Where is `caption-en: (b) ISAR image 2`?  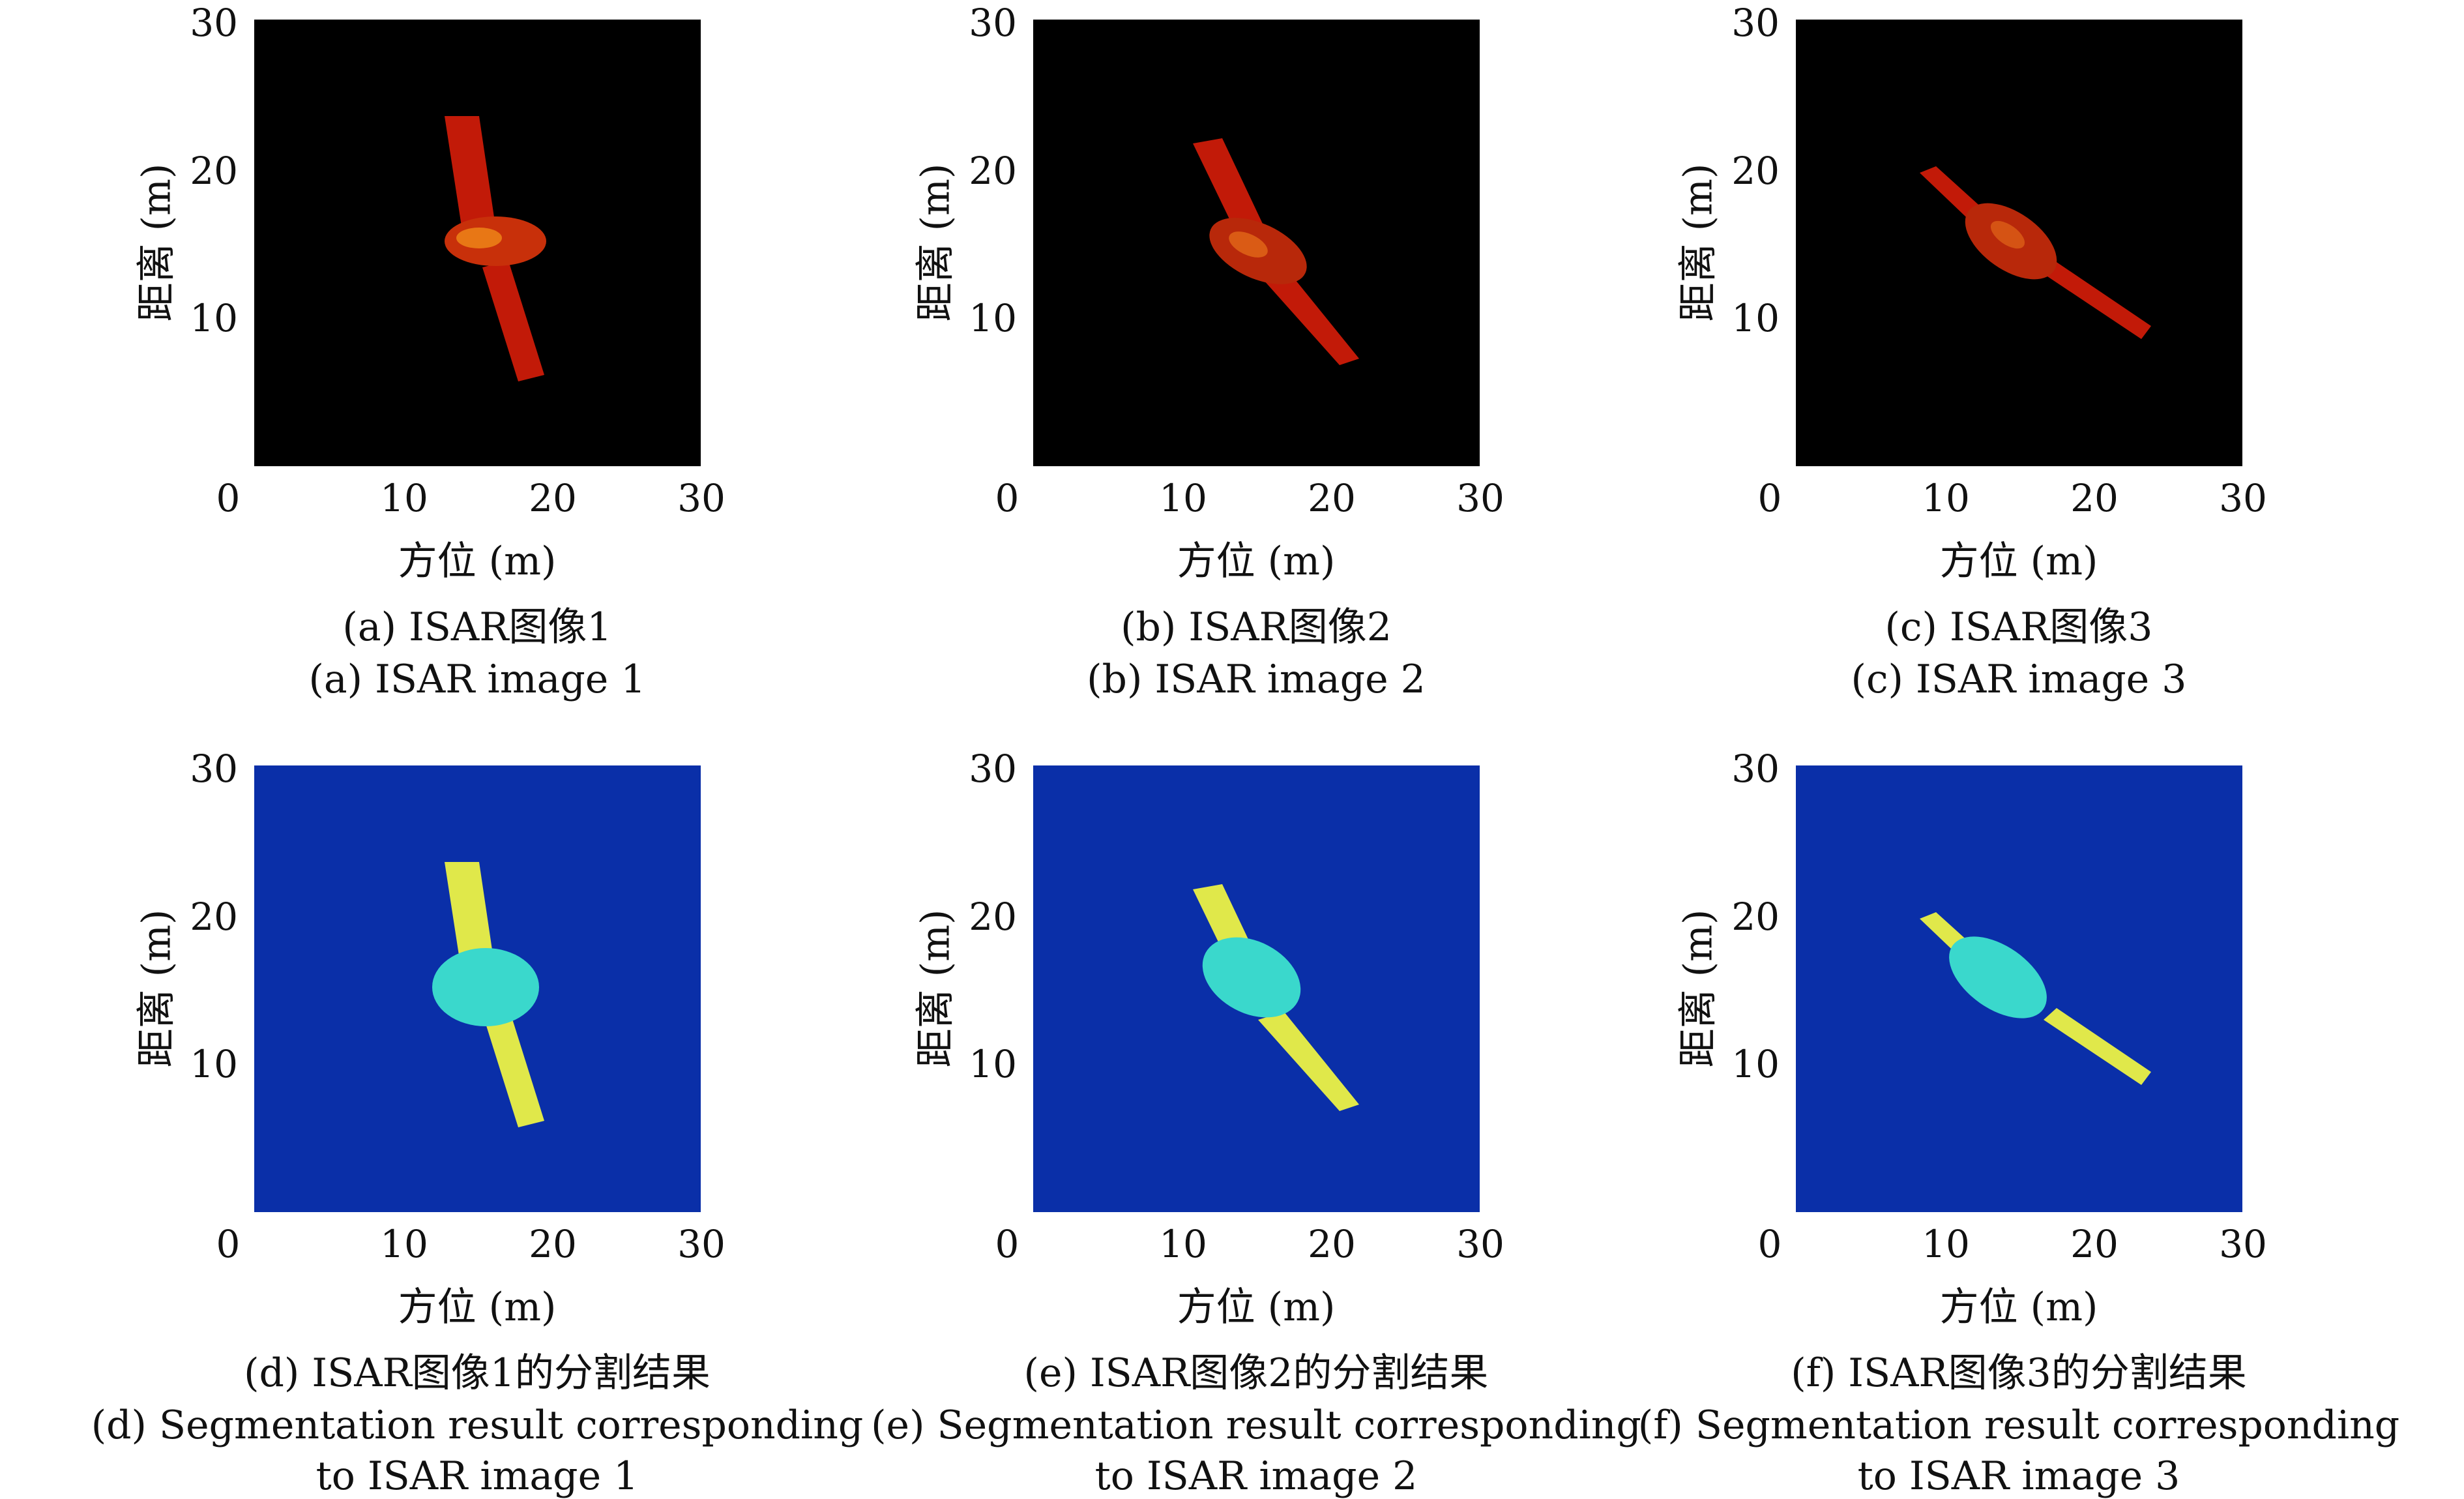
caption-en: (b) ISAR image 2 is located at coordinates (1257, 679).